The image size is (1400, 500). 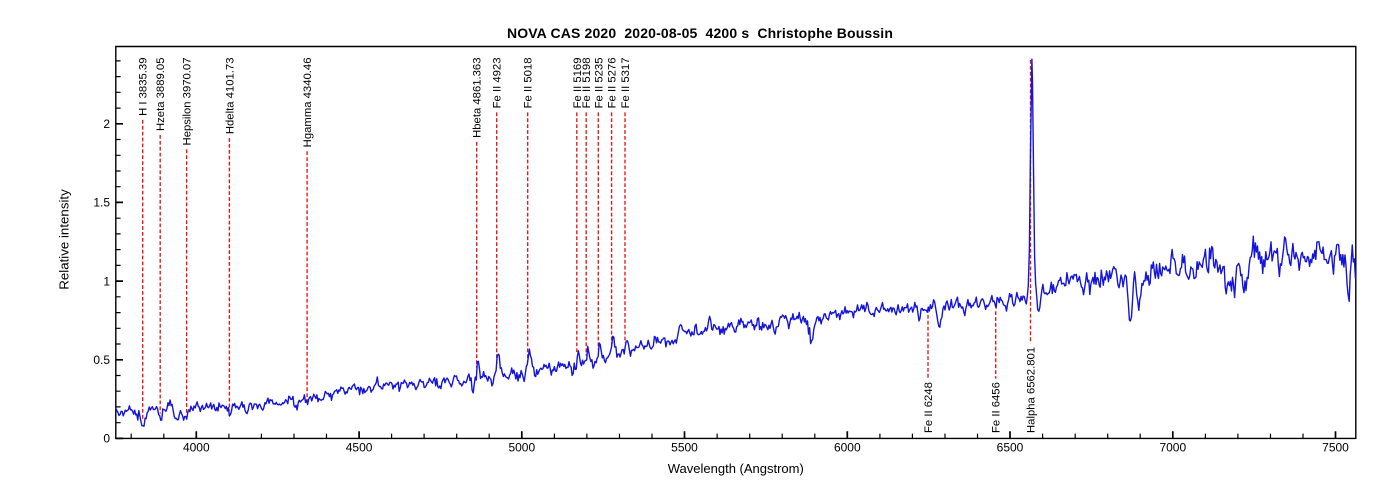 What do you see at coordinates (587, 83) in the screenshot?
I see `svg-text: Fe II 5198` at bounding box center [587, 83].